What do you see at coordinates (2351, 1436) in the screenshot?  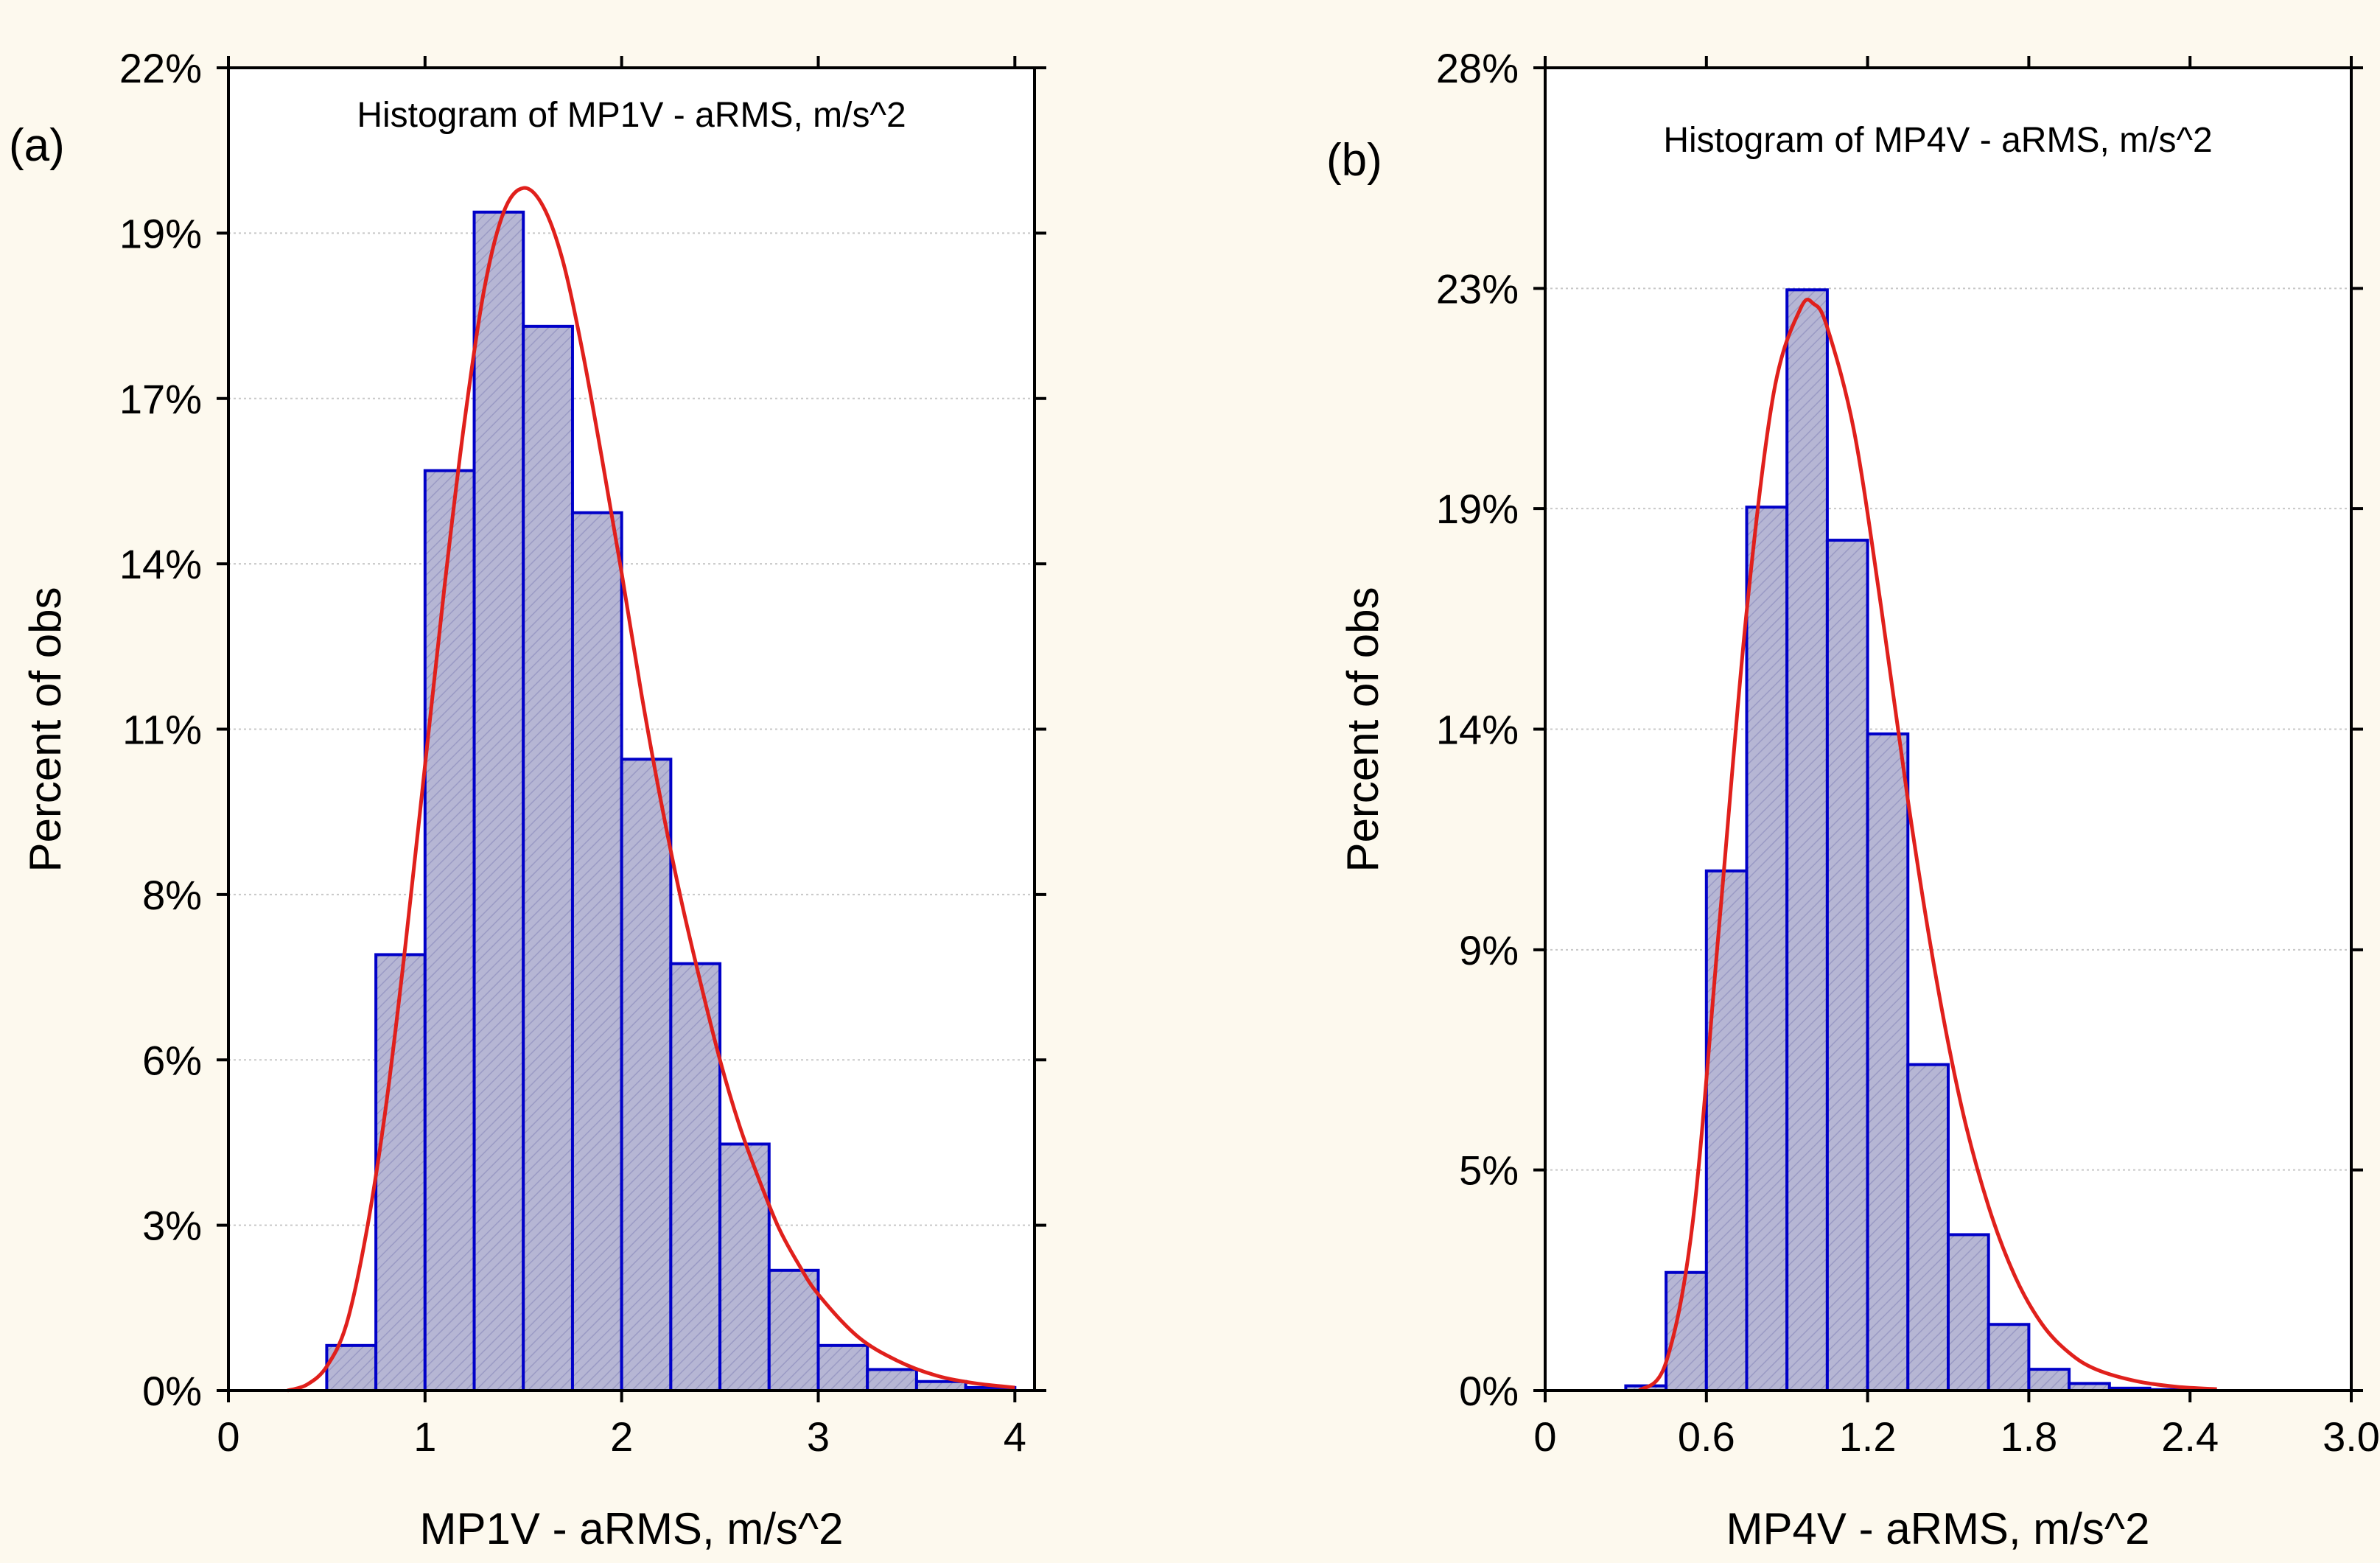 I see `x-tick-label: 3.0` at bounding box center [2351, 1436].